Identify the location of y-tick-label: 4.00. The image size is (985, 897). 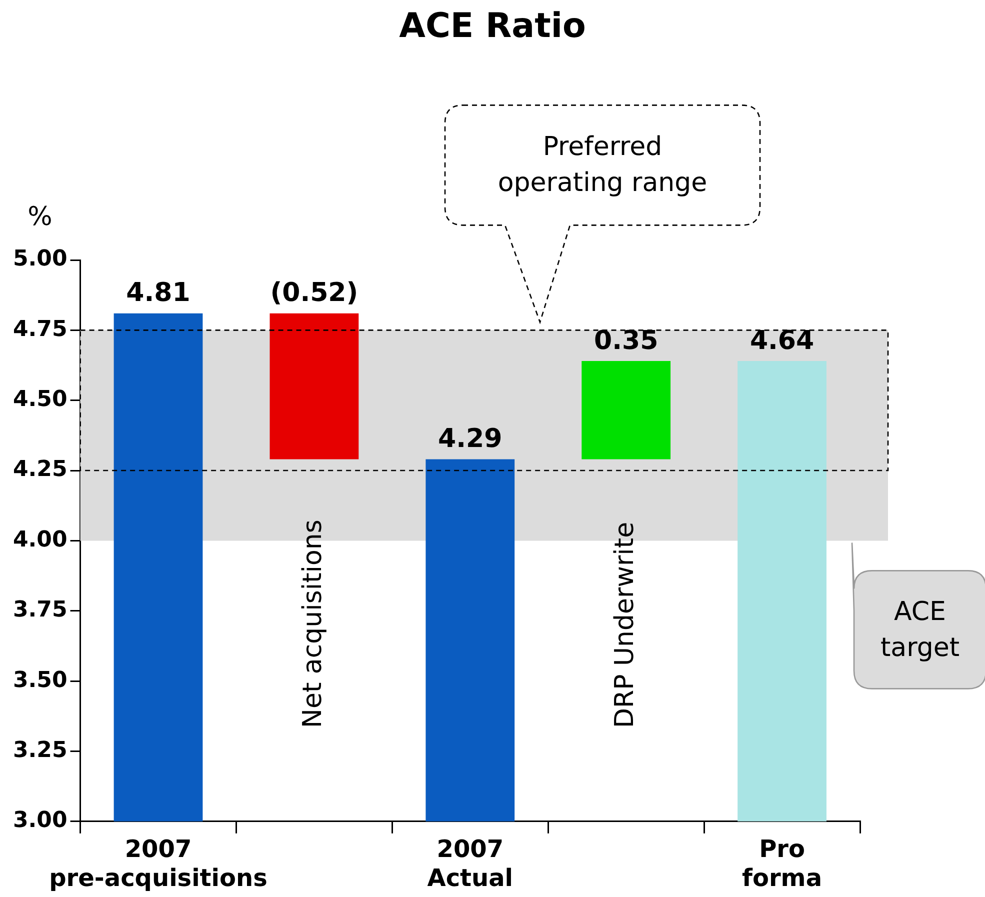
(40, 539).